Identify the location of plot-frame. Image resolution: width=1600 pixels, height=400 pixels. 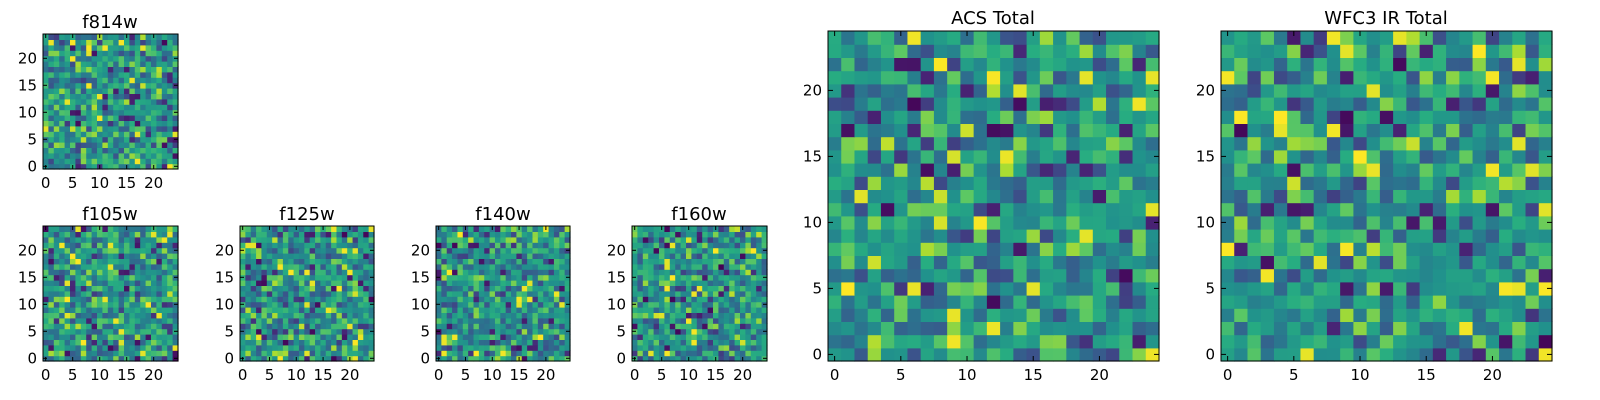
(110, 293).